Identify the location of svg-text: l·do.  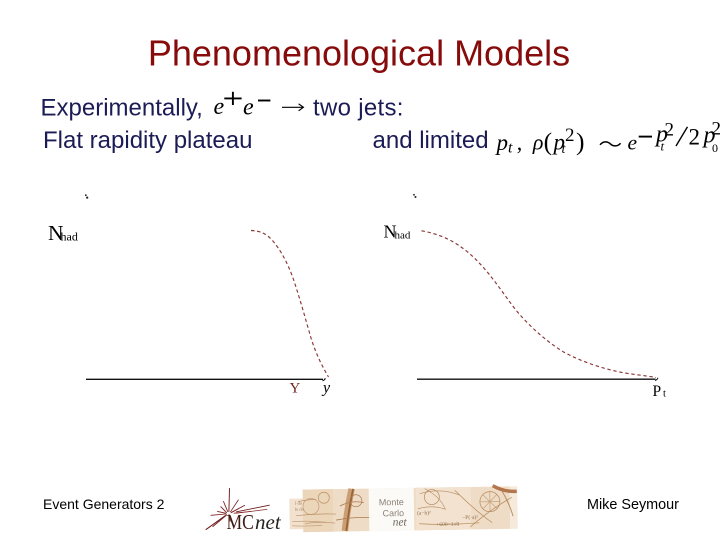
(299, 503).